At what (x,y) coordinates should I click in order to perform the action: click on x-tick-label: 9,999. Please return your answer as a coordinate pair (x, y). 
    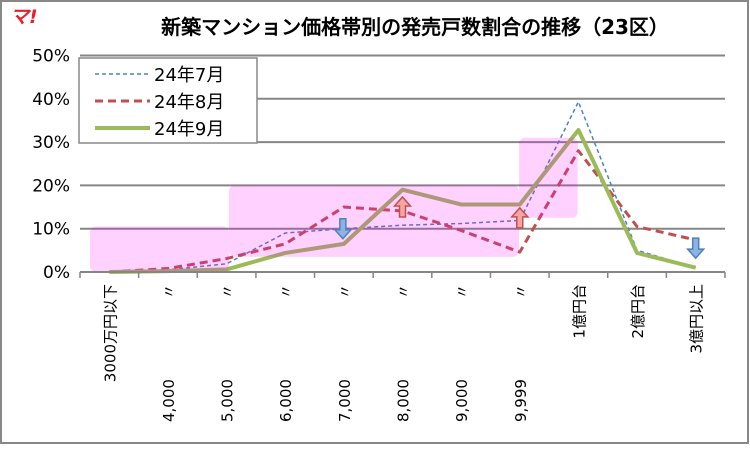
    Looking at the image, I should click on (521, 400).